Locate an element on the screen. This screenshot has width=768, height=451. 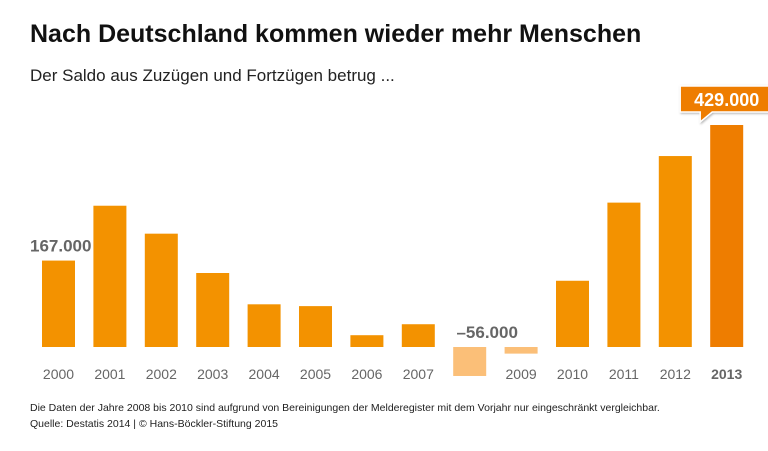
x-tick-label-2001: 2001 is located at coordinates (109, 374).